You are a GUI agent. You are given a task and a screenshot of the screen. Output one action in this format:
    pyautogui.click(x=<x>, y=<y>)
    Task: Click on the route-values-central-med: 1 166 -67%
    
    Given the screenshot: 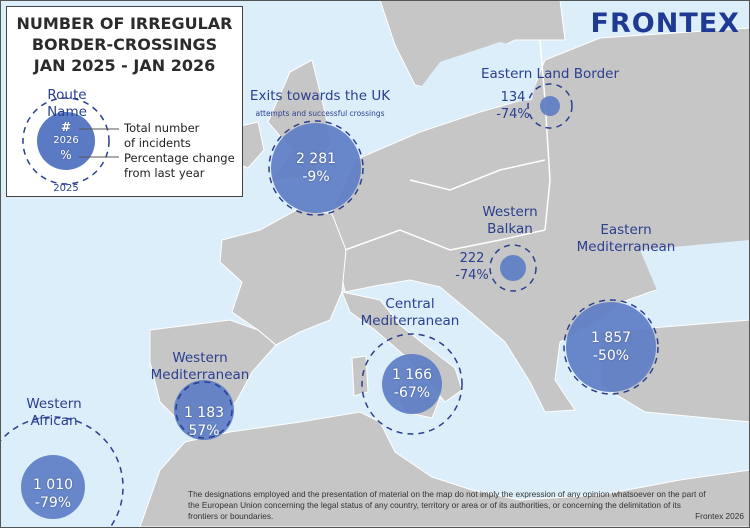 What is the action you would take?
    pyautogui.click(x=412, y=384)
    